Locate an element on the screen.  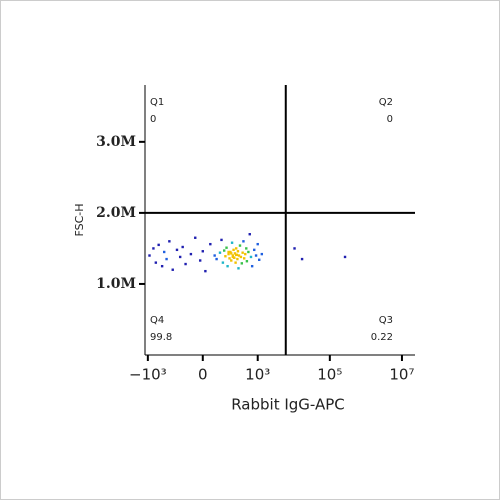
x-tick-label: −10³ is located at coordinates (148, 375).